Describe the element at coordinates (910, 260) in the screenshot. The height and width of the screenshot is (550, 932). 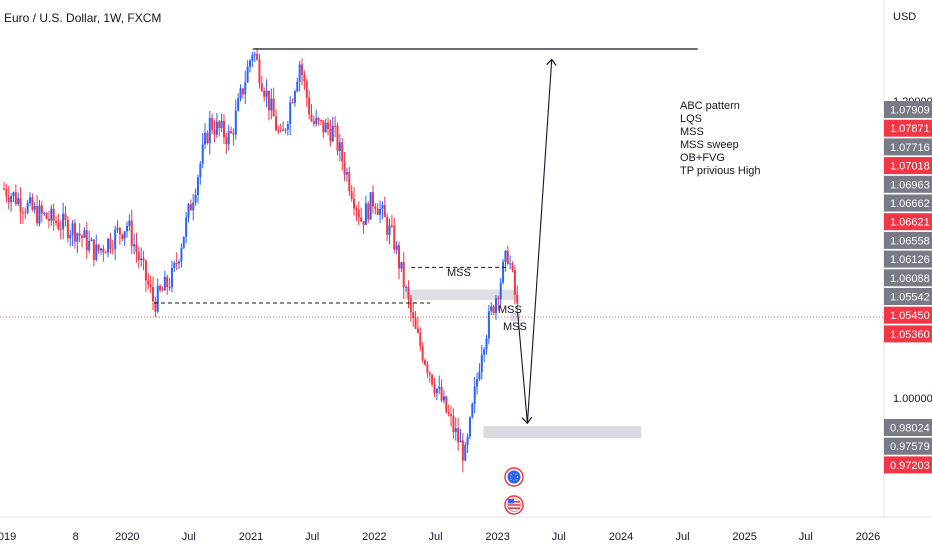
I see `price-tag-label: 1.06126` at that location.